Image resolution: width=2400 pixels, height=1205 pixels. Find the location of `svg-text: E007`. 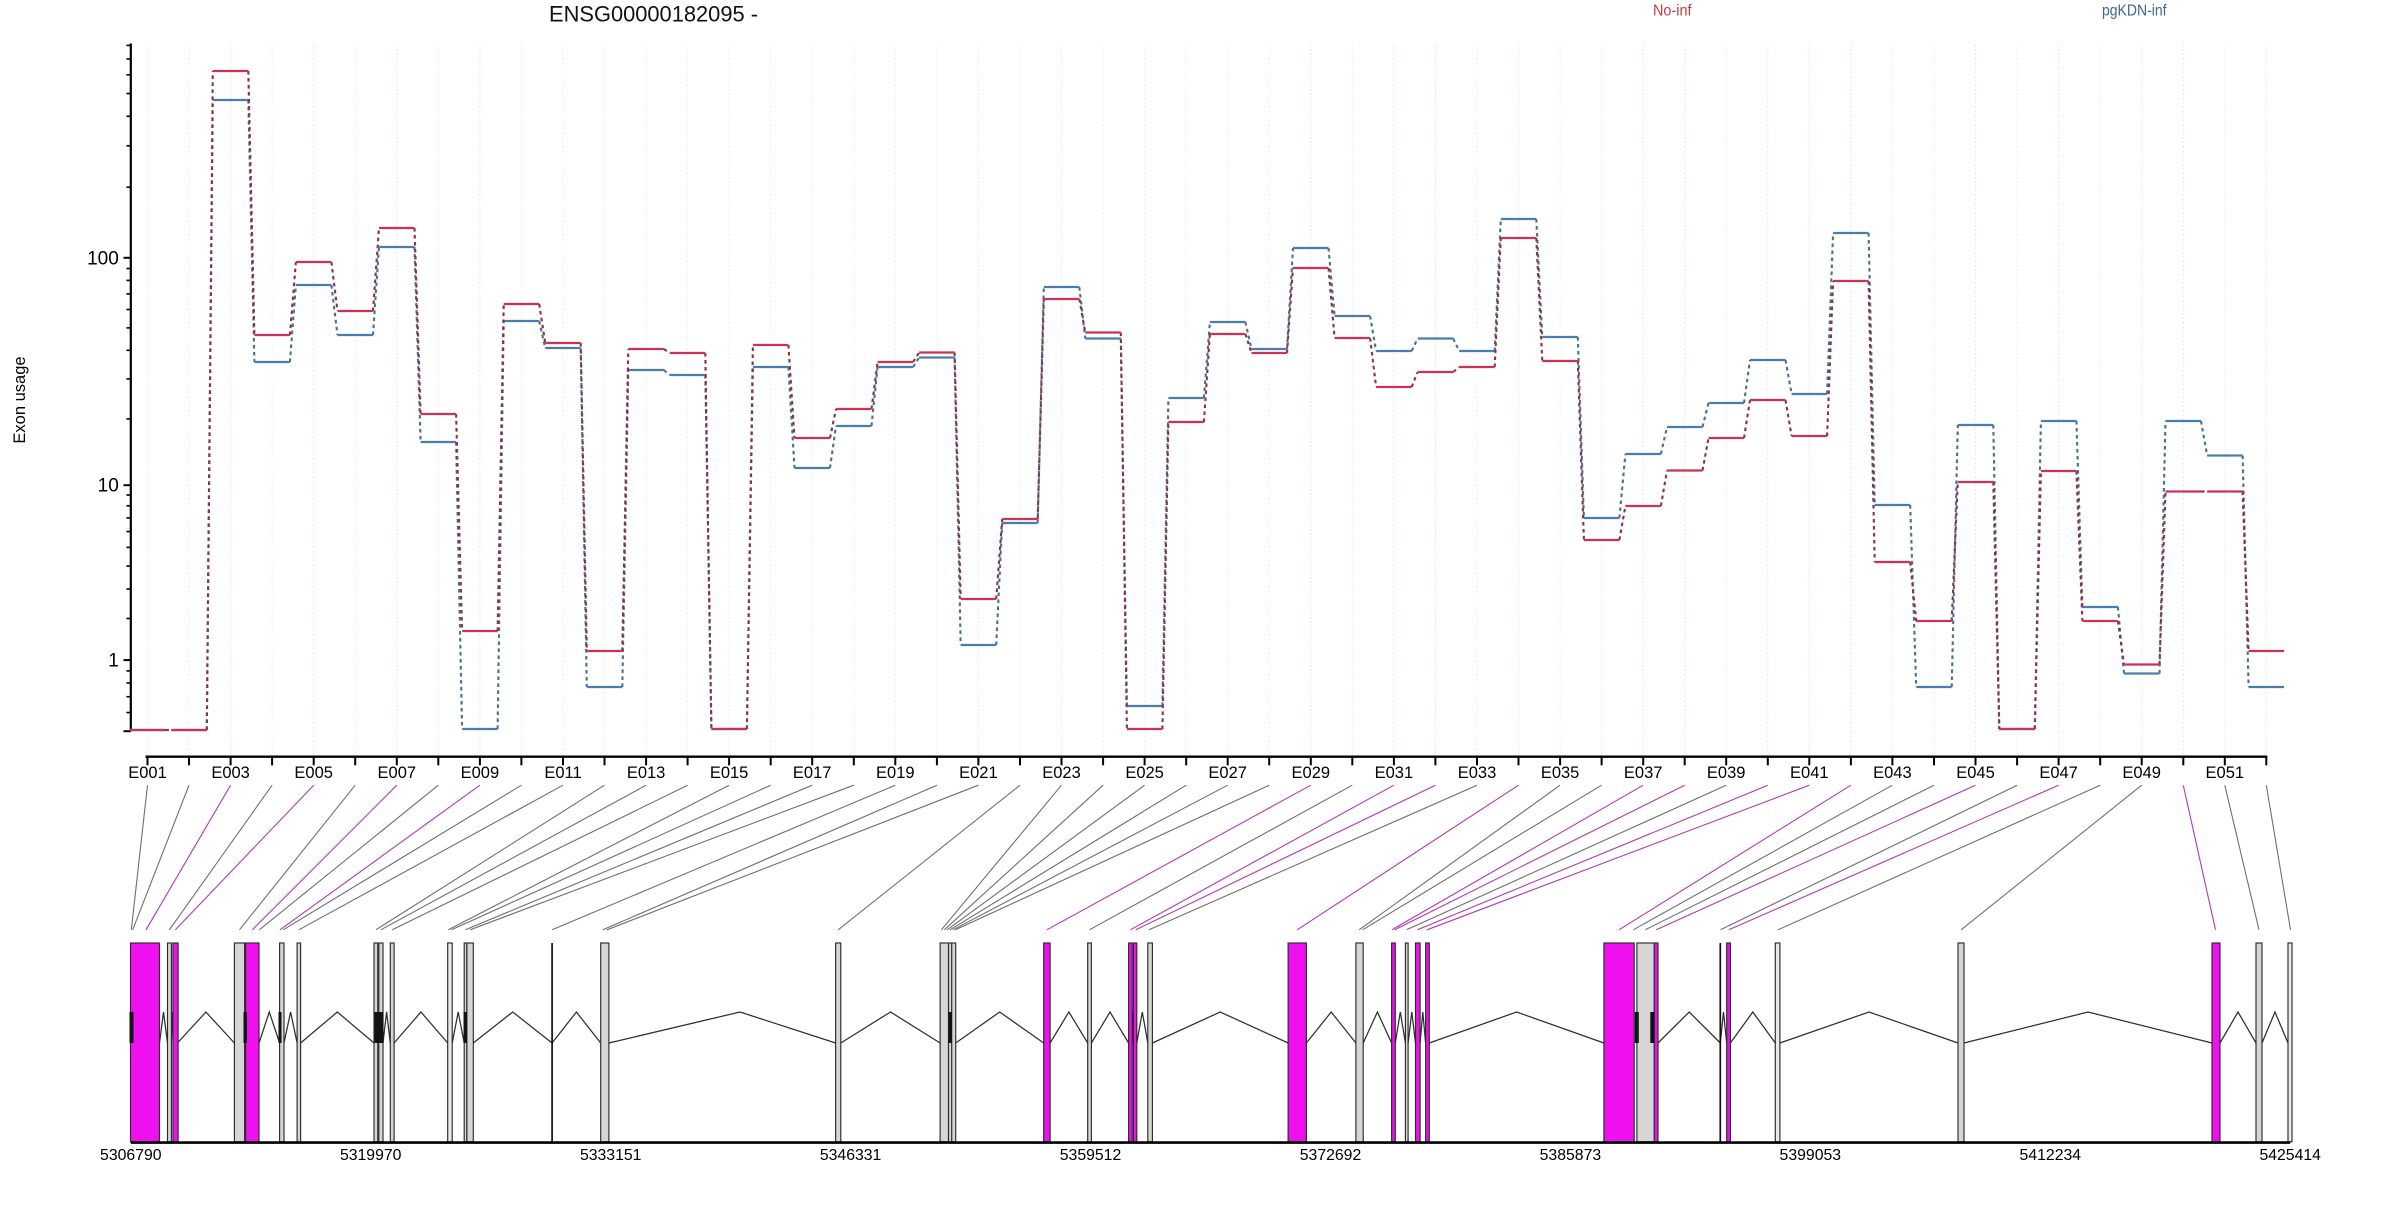

svg-text: E007 is located at coordinates (397, 773).